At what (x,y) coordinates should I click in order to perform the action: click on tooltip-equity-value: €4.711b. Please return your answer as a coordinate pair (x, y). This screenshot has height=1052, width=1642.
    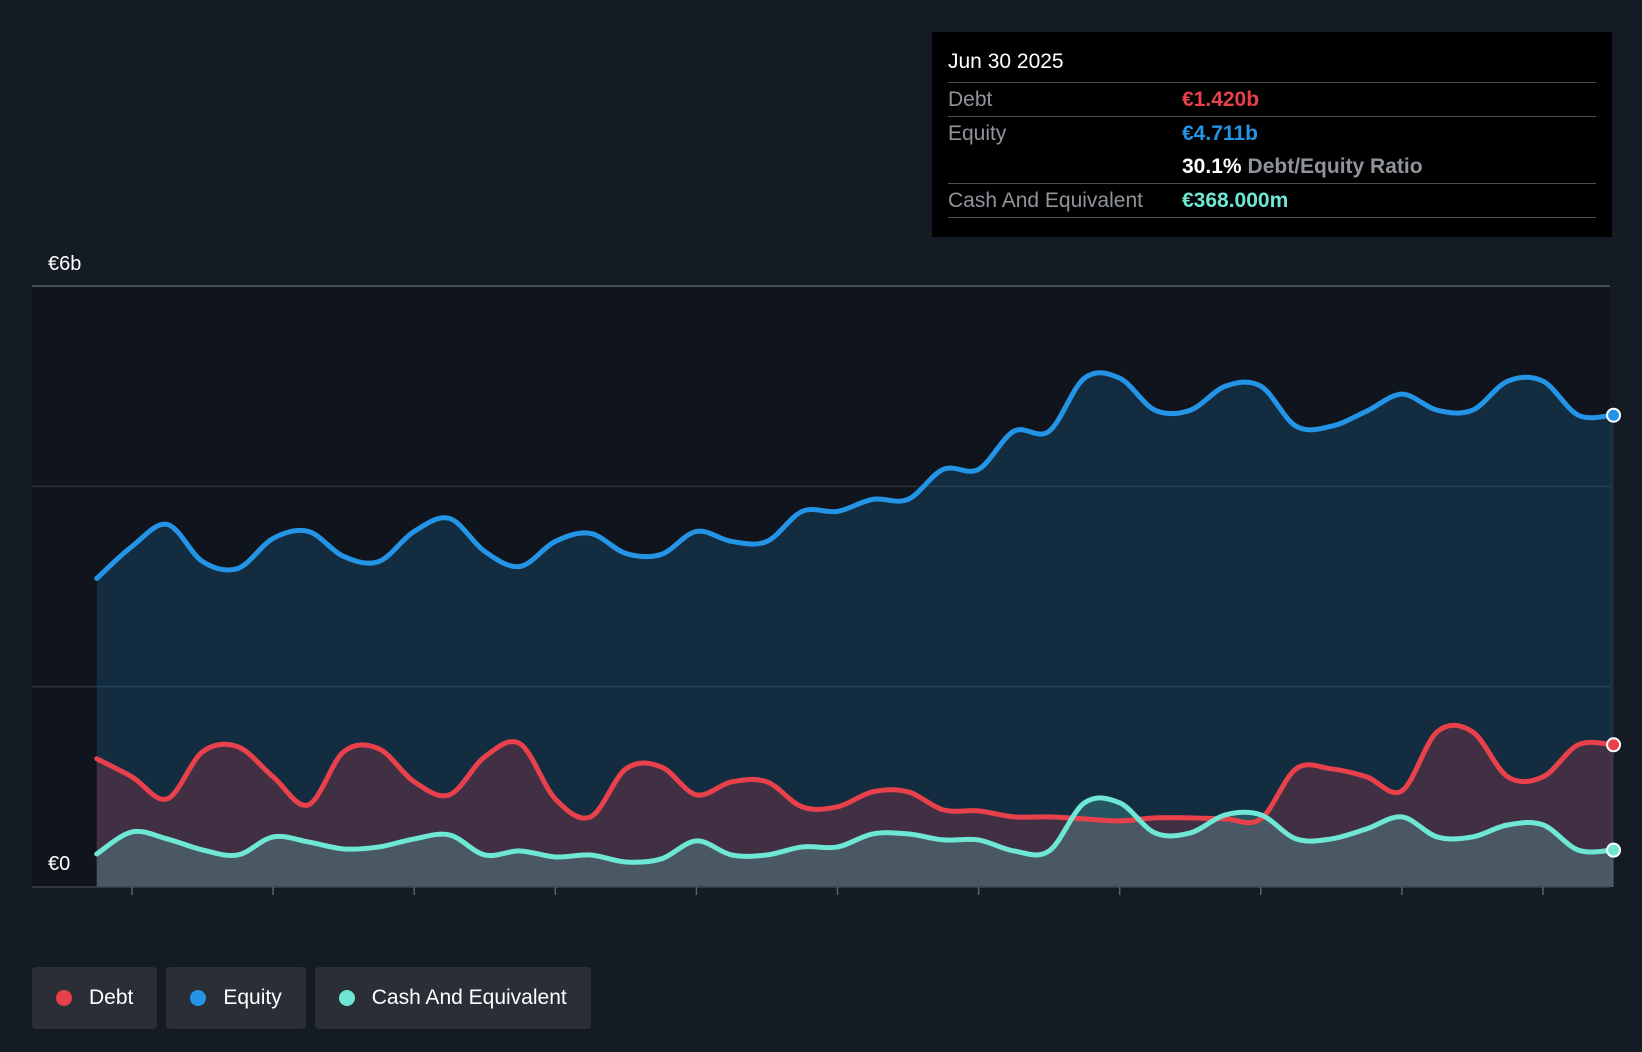
    Looking at the image, I should click on (1220, 133).